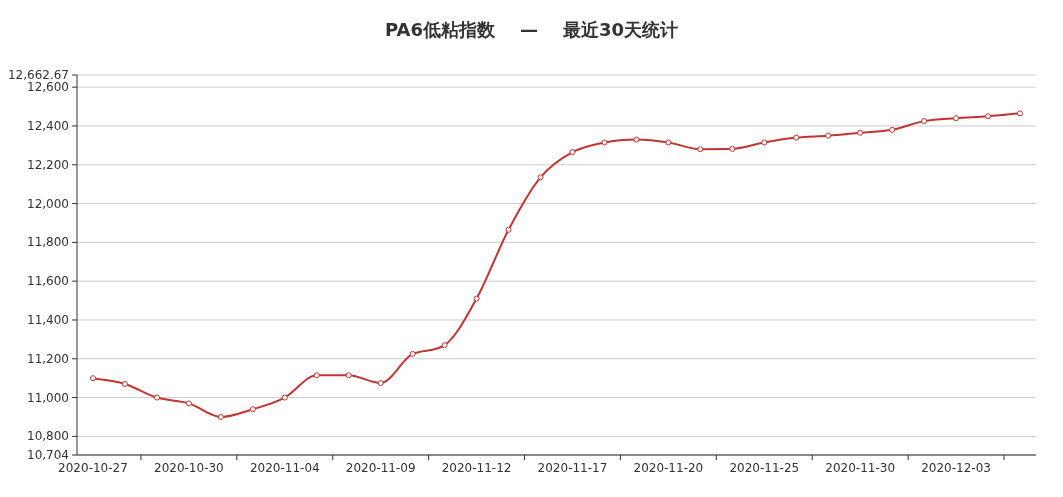  What do you see at coordinates (48, 242) in the screenshot?
I see `y-tick-label: 11,800` at bounding box center [48, 242].